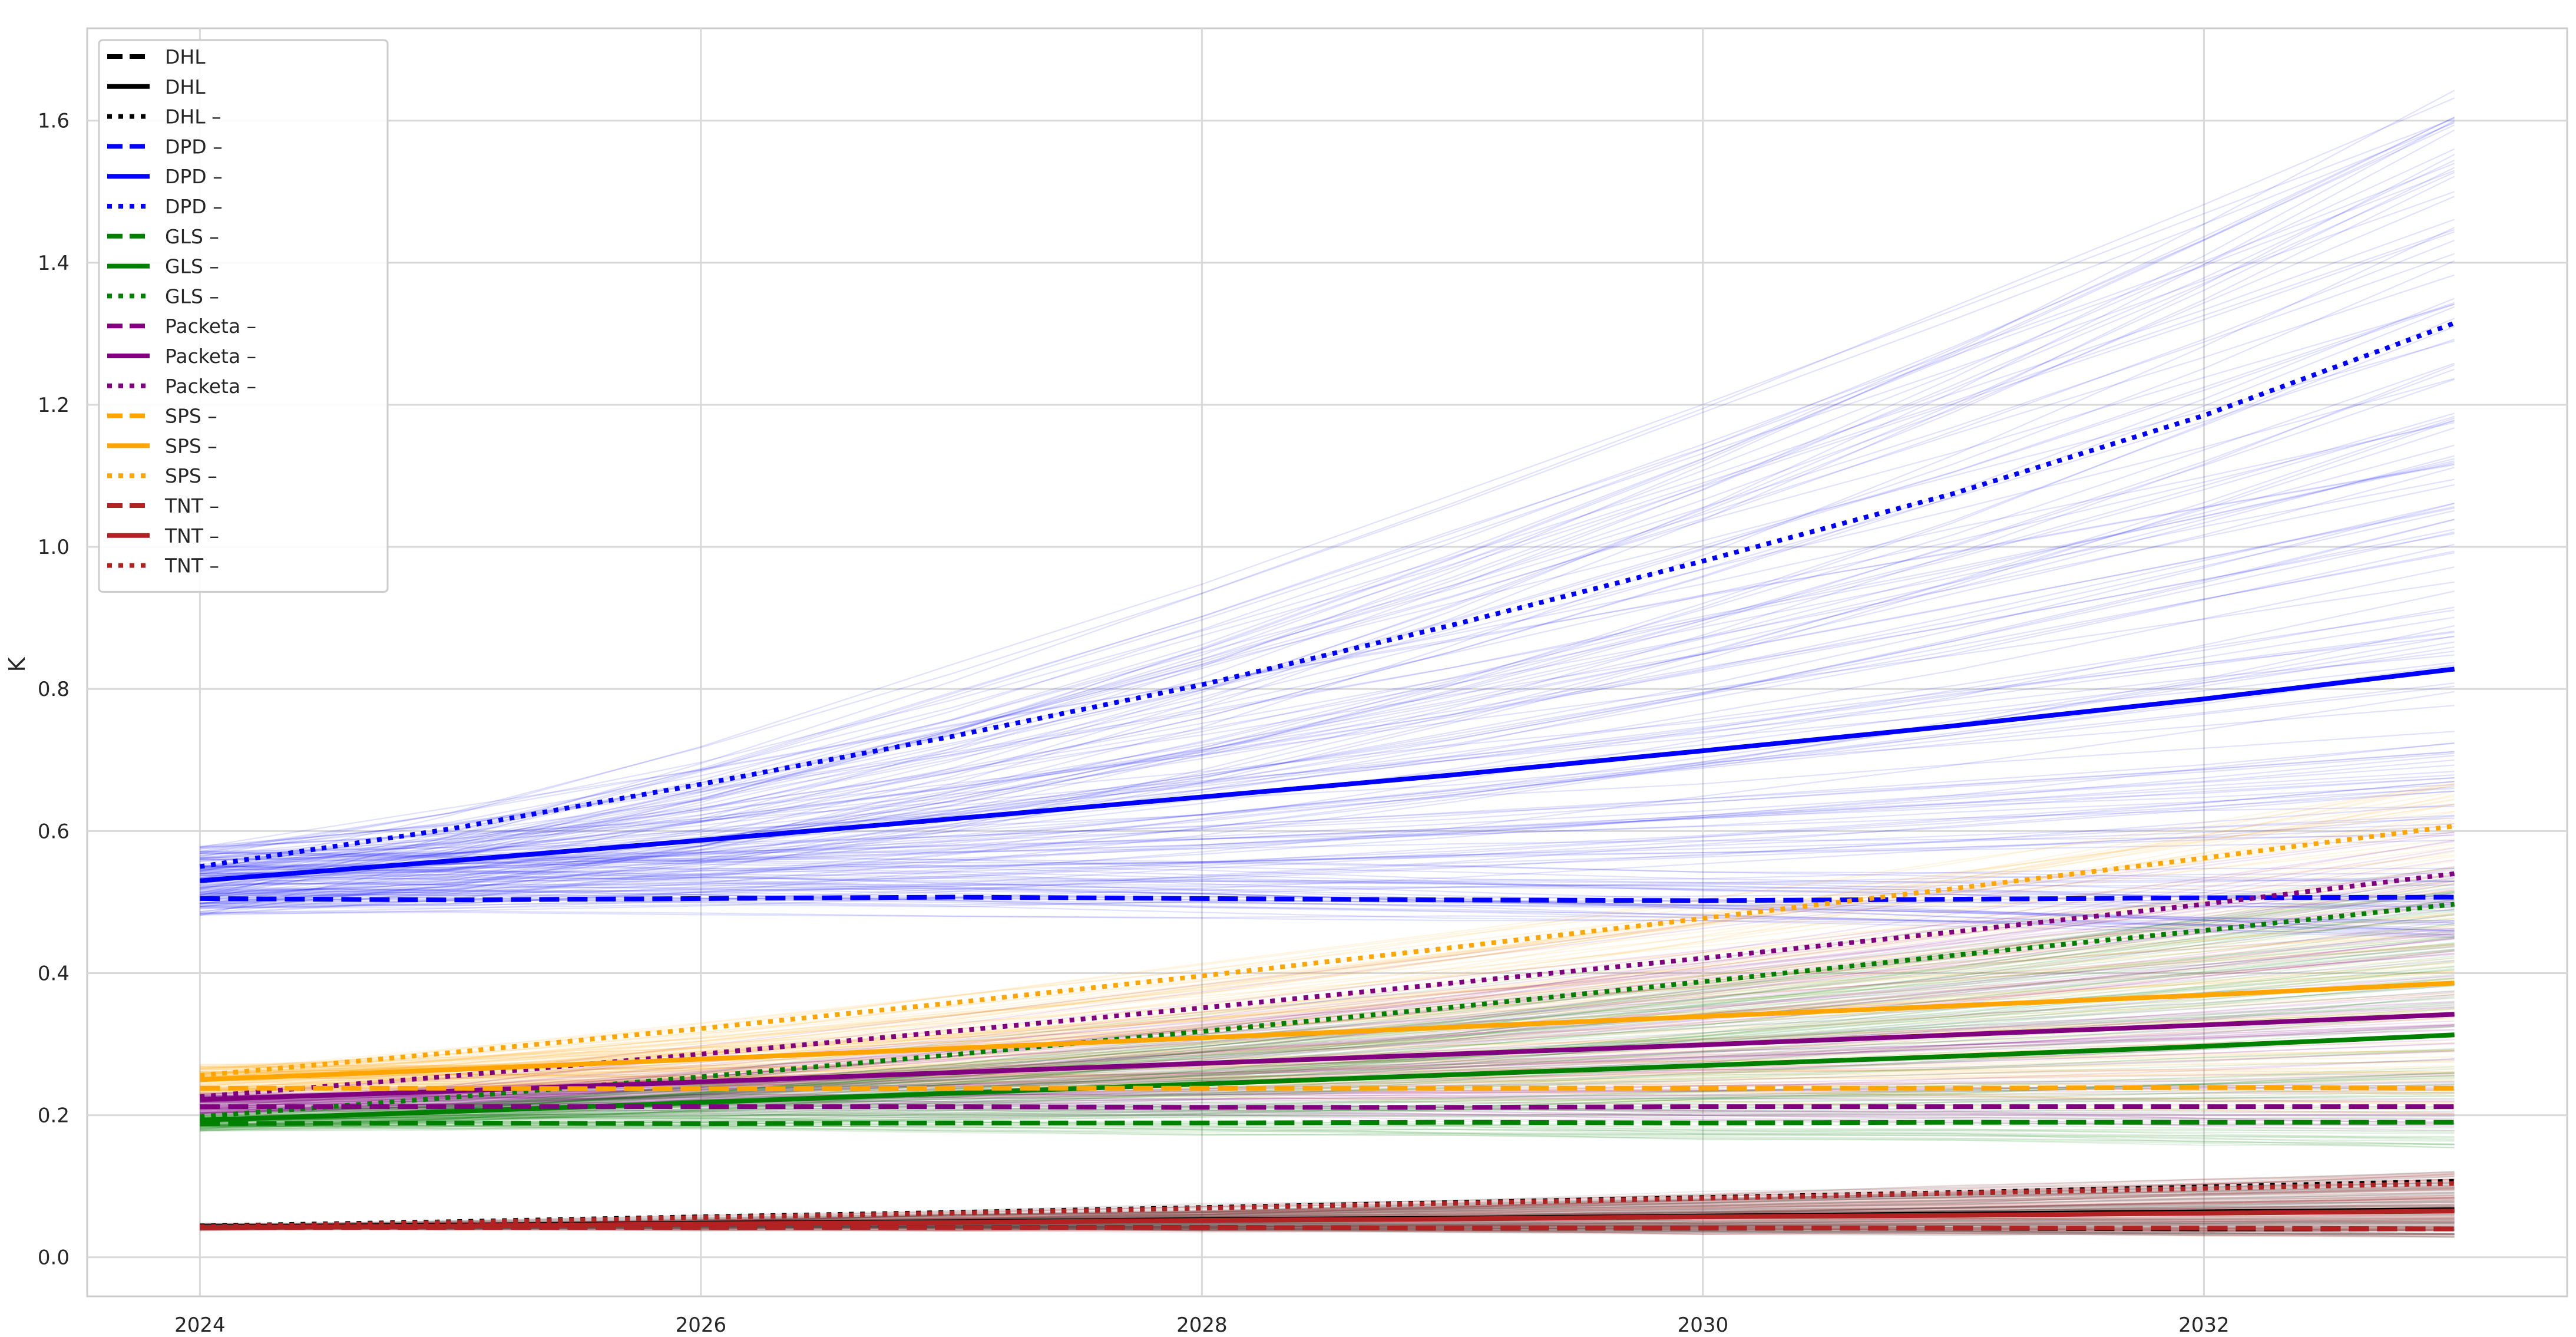 The width and height of the screenshot is (2576, 1337). I want to click on y-tick-label: 0.2, so click(54, 1116).